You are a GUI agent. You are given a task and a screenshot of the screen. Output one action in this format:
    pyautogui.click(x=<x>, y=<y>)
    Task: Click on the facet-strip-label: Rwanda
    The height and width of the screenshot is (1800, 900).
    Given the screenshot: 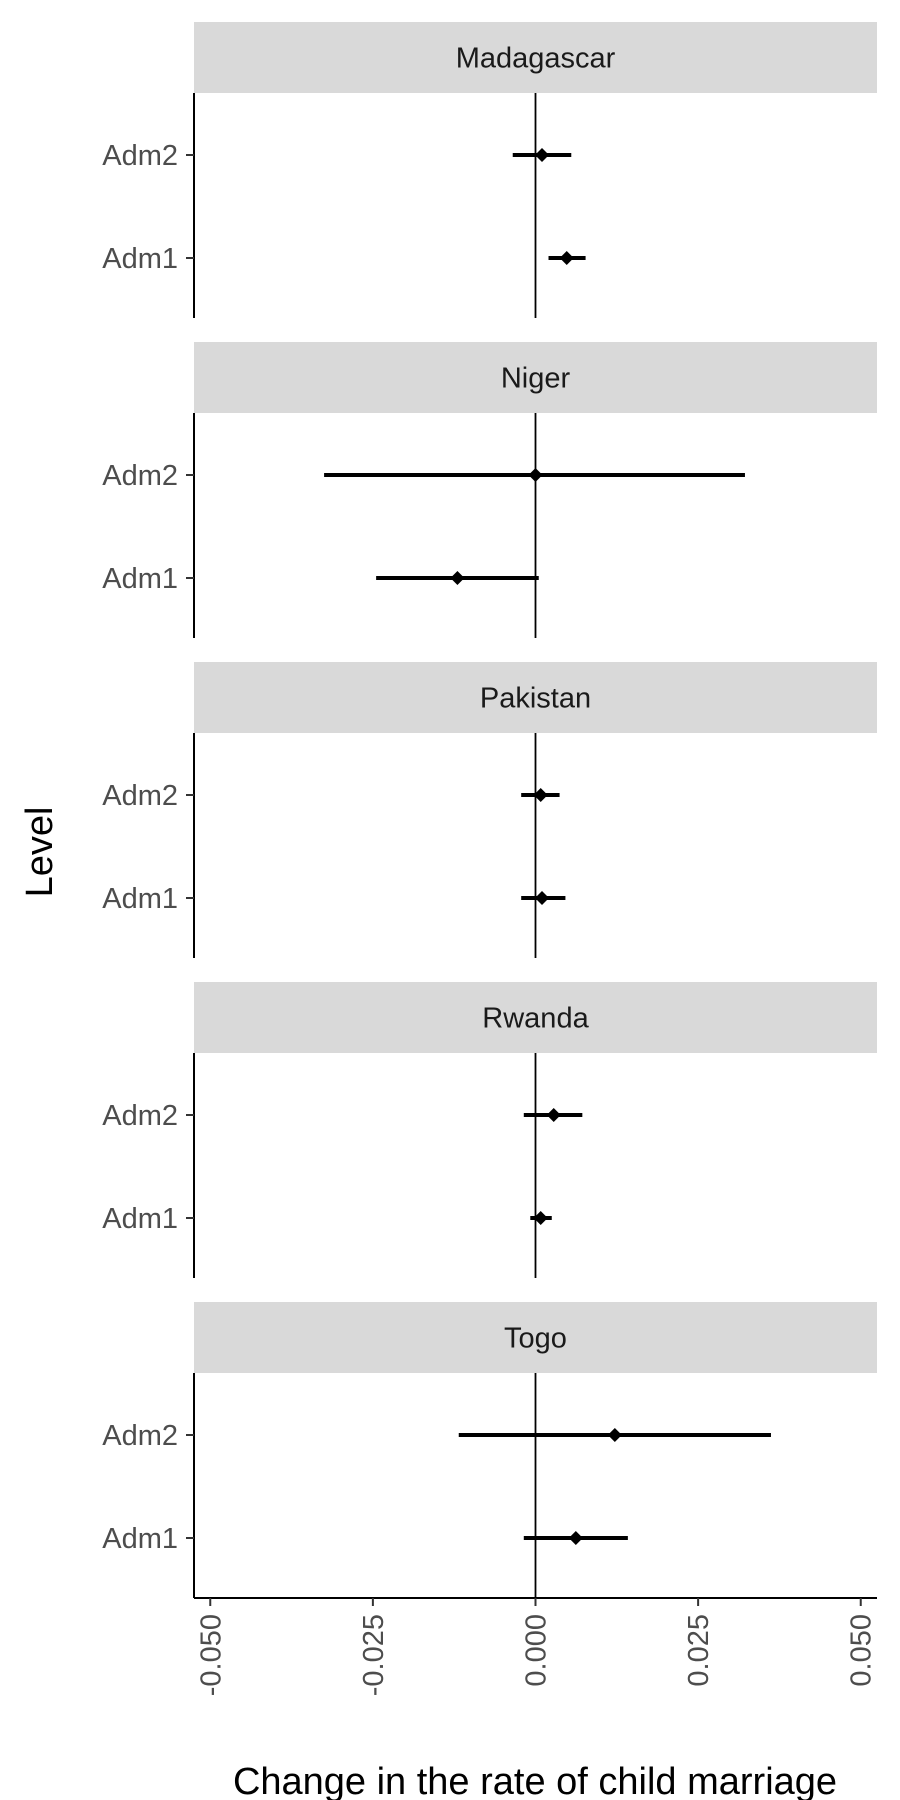 What is the action you would take?
    pyautogui.click(x=535, y=1019)
    